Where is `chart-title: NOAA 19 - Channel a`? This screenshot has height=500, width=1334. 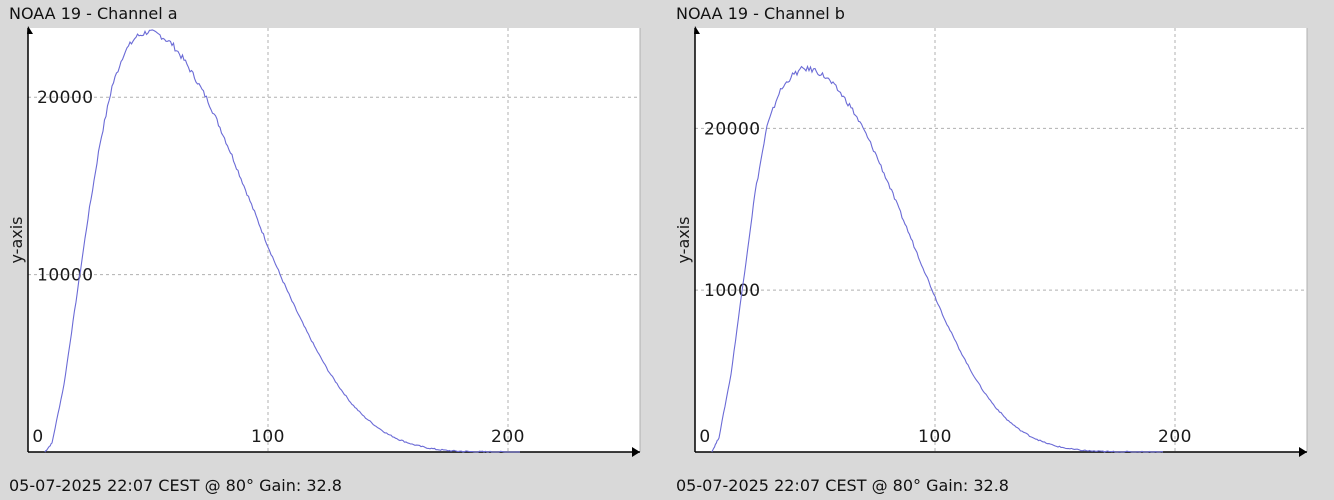 chart-title: NOAA 19 - Channel a is located at coordinates (93, 13).